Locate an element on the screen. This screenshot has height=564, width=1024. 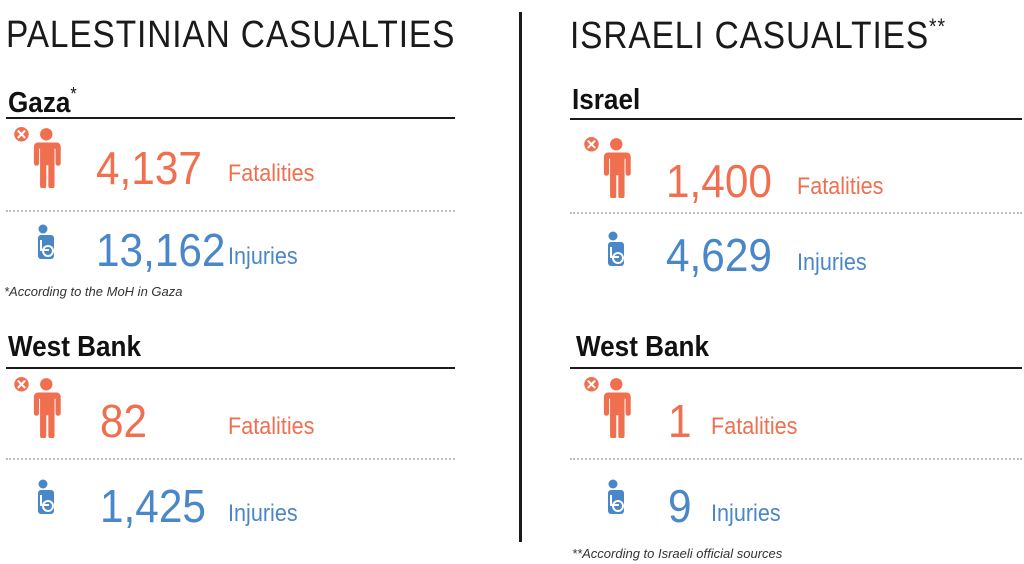
isr-west-bank-injuries-value: 9 is located at coordinates (680, 506).